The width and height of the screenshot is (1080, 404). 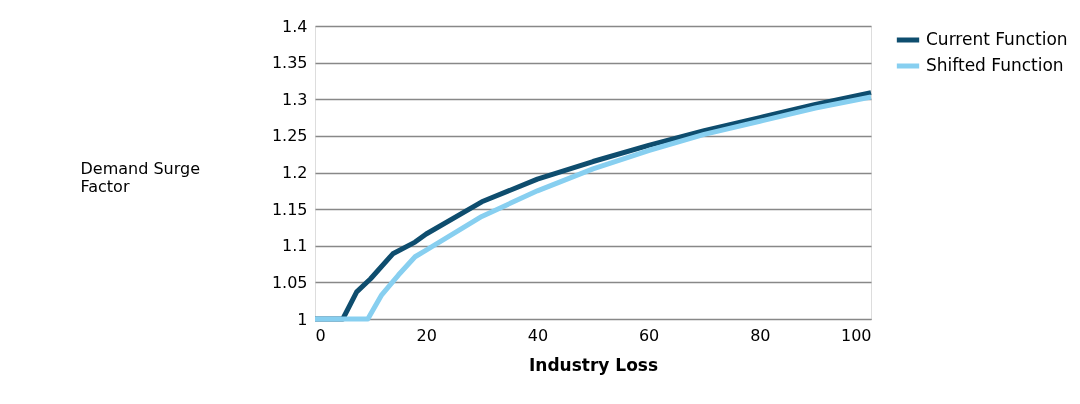 What do you see at coordinates (320, 335) in the screenshot?
I see `x-tick-label: 0` at bounding box center [320, 335].